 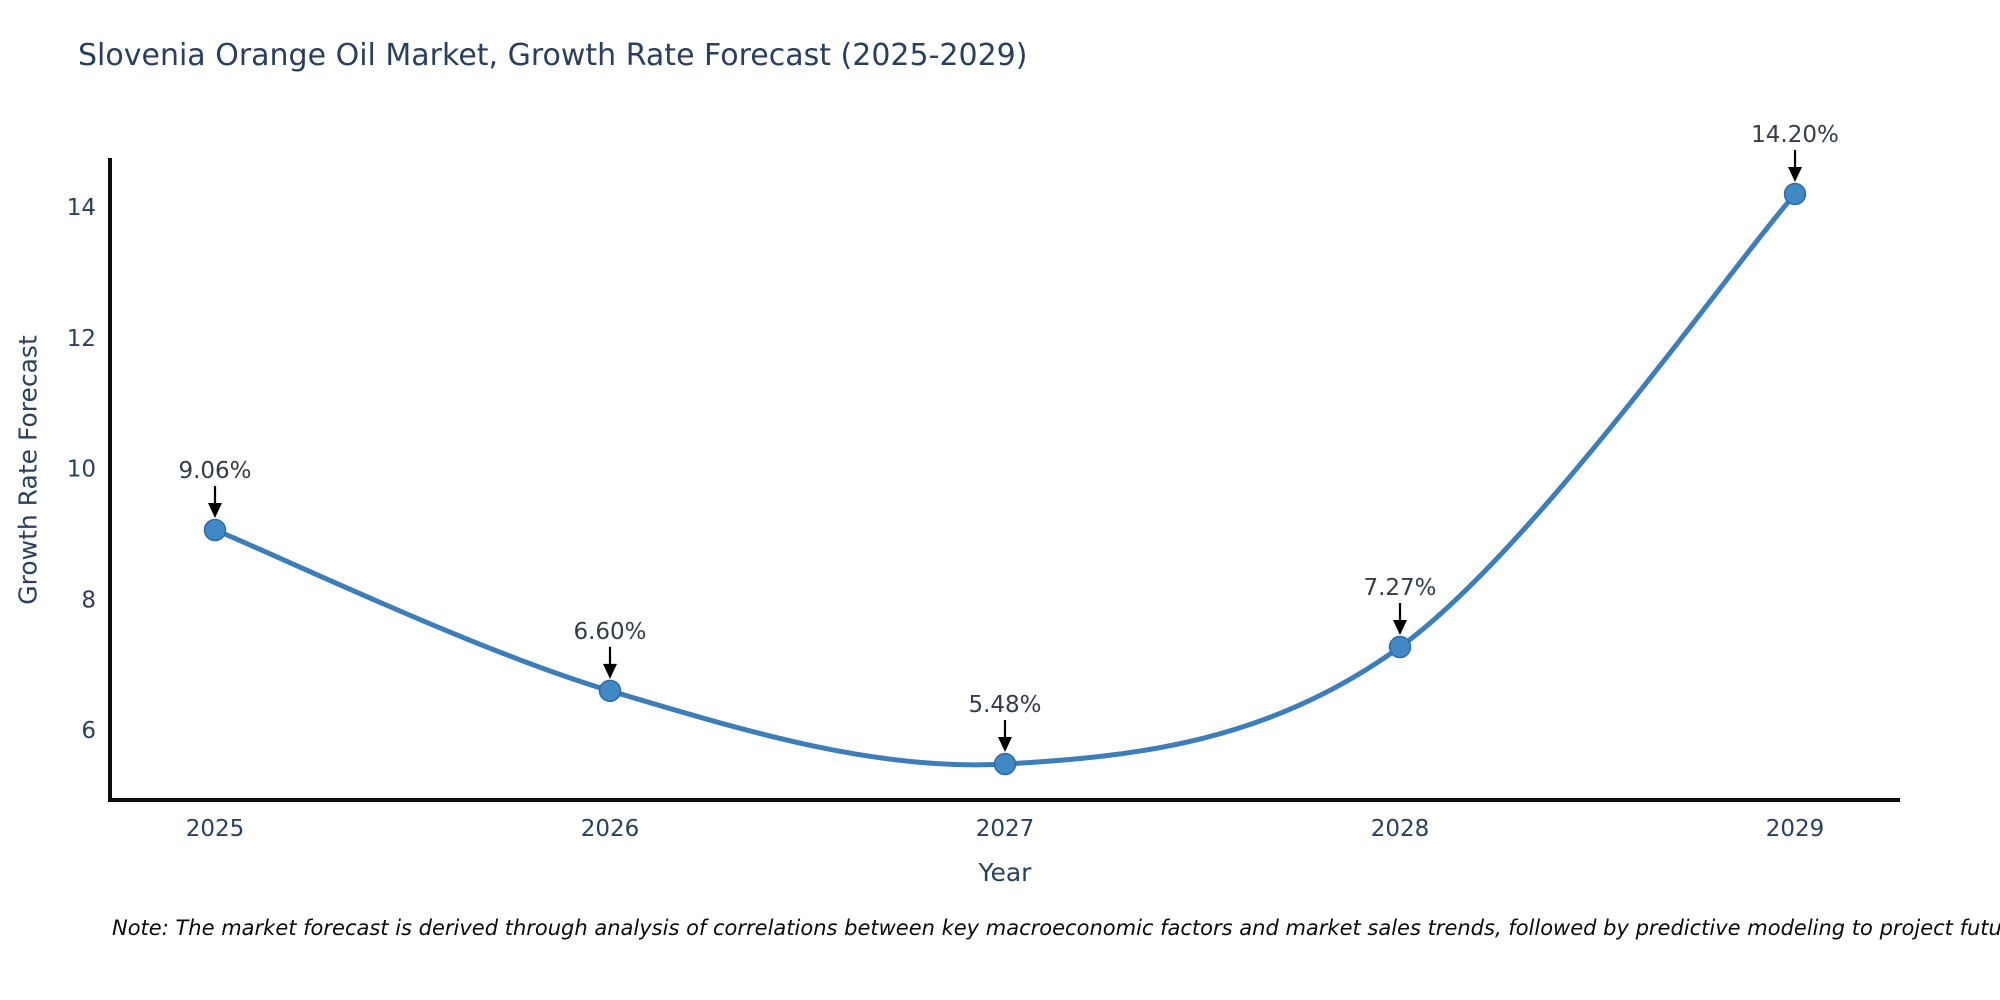 What do you see at coordinates (1399, 588) in the screenshot?
I see `data-point-label: 7.27%` at bounding box center [1399, 588].